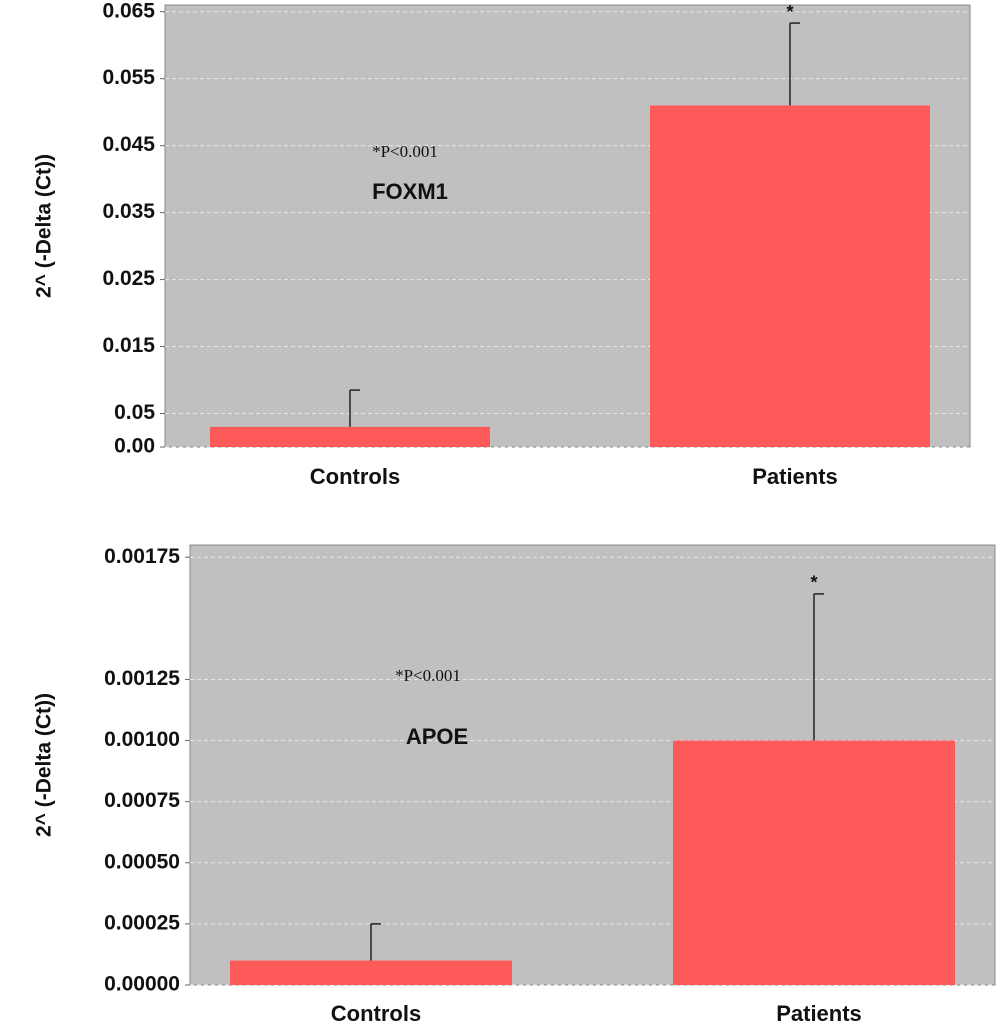 This screenshot has width=1000, height=1032. Describe the element at coordinates (142, 922) in the screenshot. I see `y-tick-label: 0.00025` at that location.